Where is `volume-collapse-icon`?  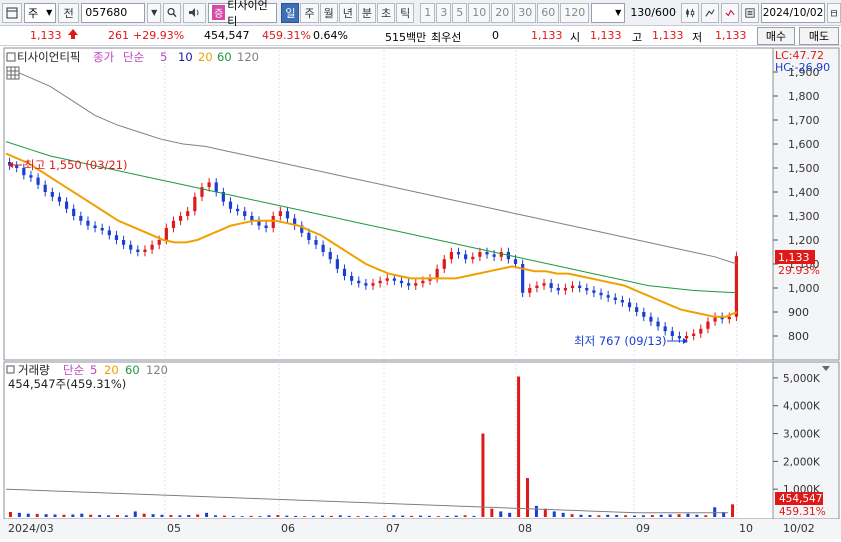 volume-collapse-icon is located at coordinates (826, 368).